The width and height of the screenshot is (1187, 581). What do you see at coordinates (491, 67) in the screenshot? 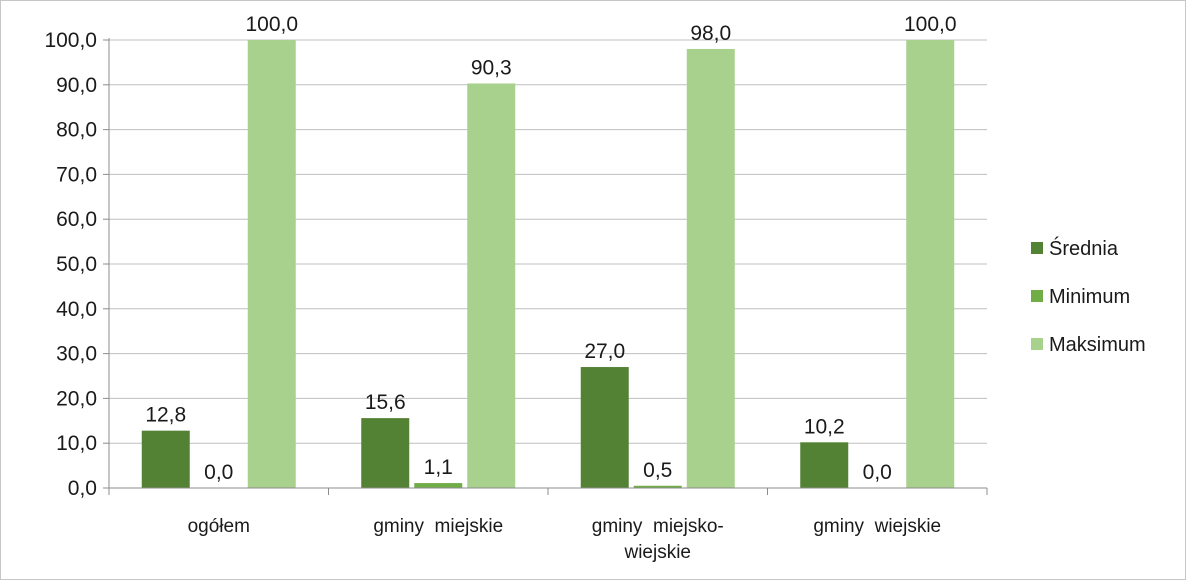
I see `data-label: 90,3` at bounding box center [491, 67].